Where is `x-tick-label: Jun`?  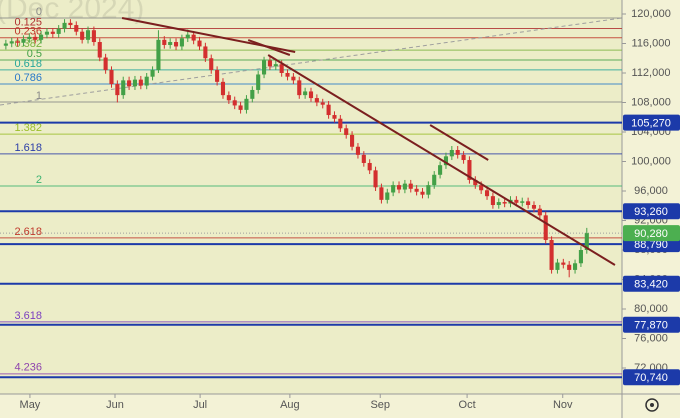
x-tick-label: Jun is located at coordinates (115, 405).